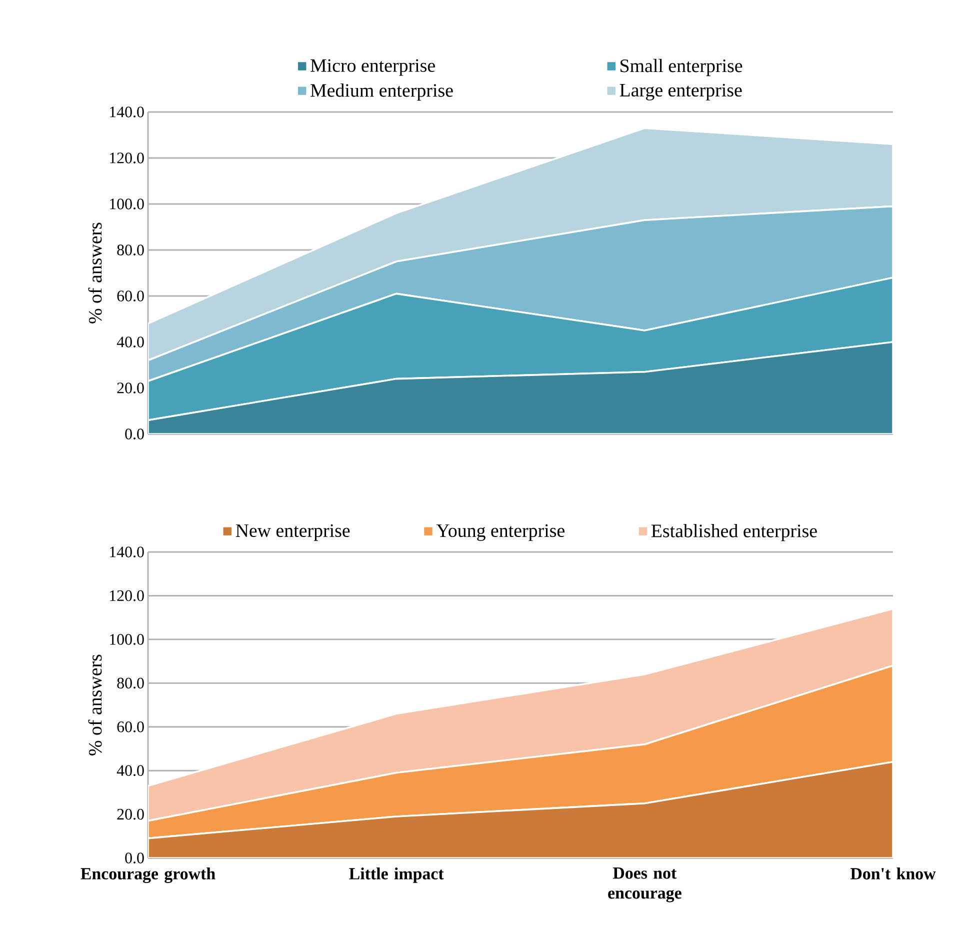  I want to click on legend-label: Medium enterprise, so click(381, 92).